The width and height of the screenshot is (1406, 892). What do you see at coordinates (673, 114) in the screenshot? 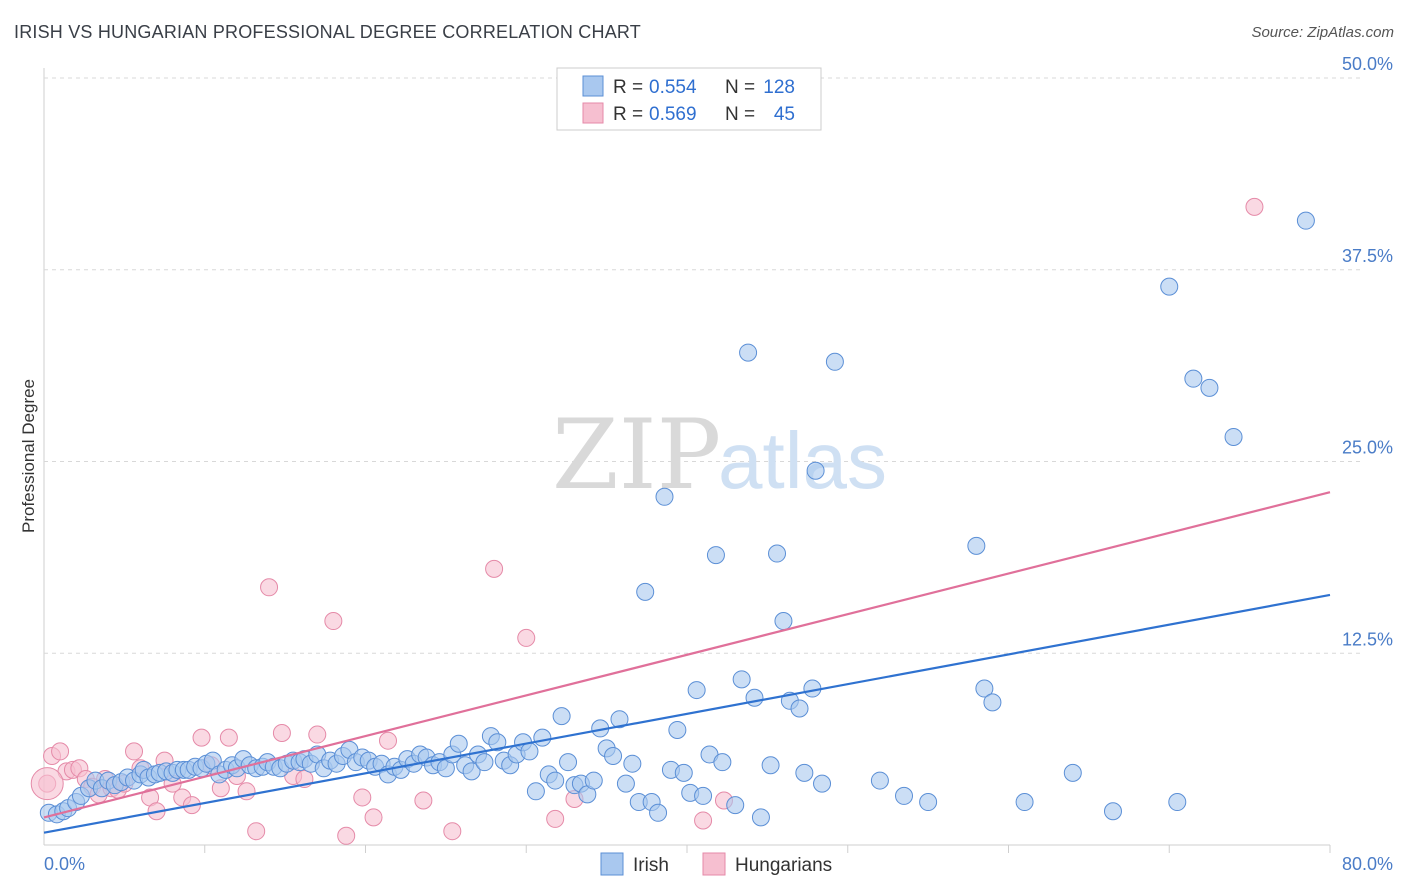
I see `legend-hung-r-value: 0.569` at bounding box center [673, 114].